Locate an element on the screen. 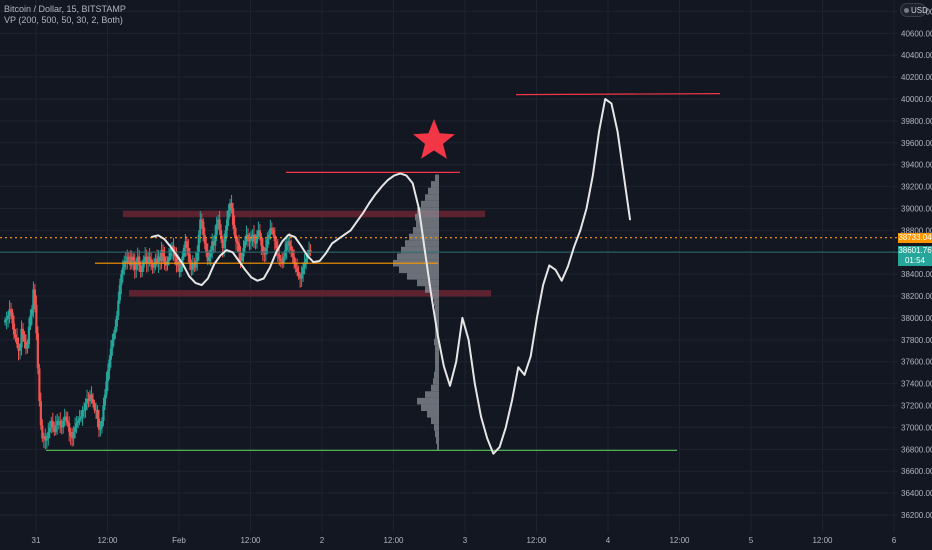  indicator-title: VP (200, 500, 50, 30, 2, Both) is located at coordinates (63, 20).